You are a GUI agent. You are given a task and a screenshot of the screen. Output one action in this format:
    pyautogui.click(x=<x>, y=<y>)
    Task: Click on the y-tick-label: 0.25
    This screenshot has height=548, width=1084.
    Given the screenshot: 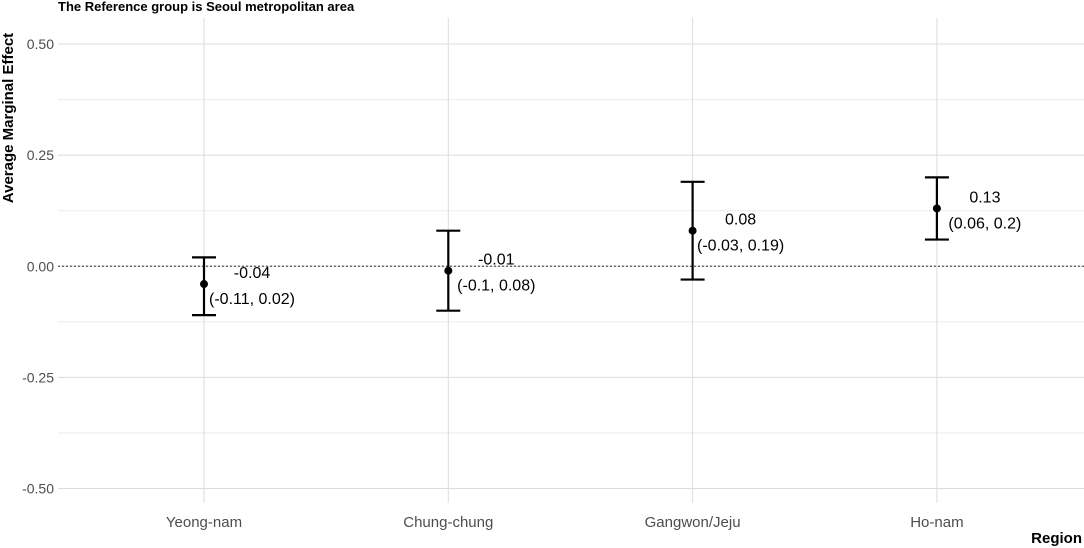 What is the action you would take?
    pyautogui.click(x=40, y=155)
    